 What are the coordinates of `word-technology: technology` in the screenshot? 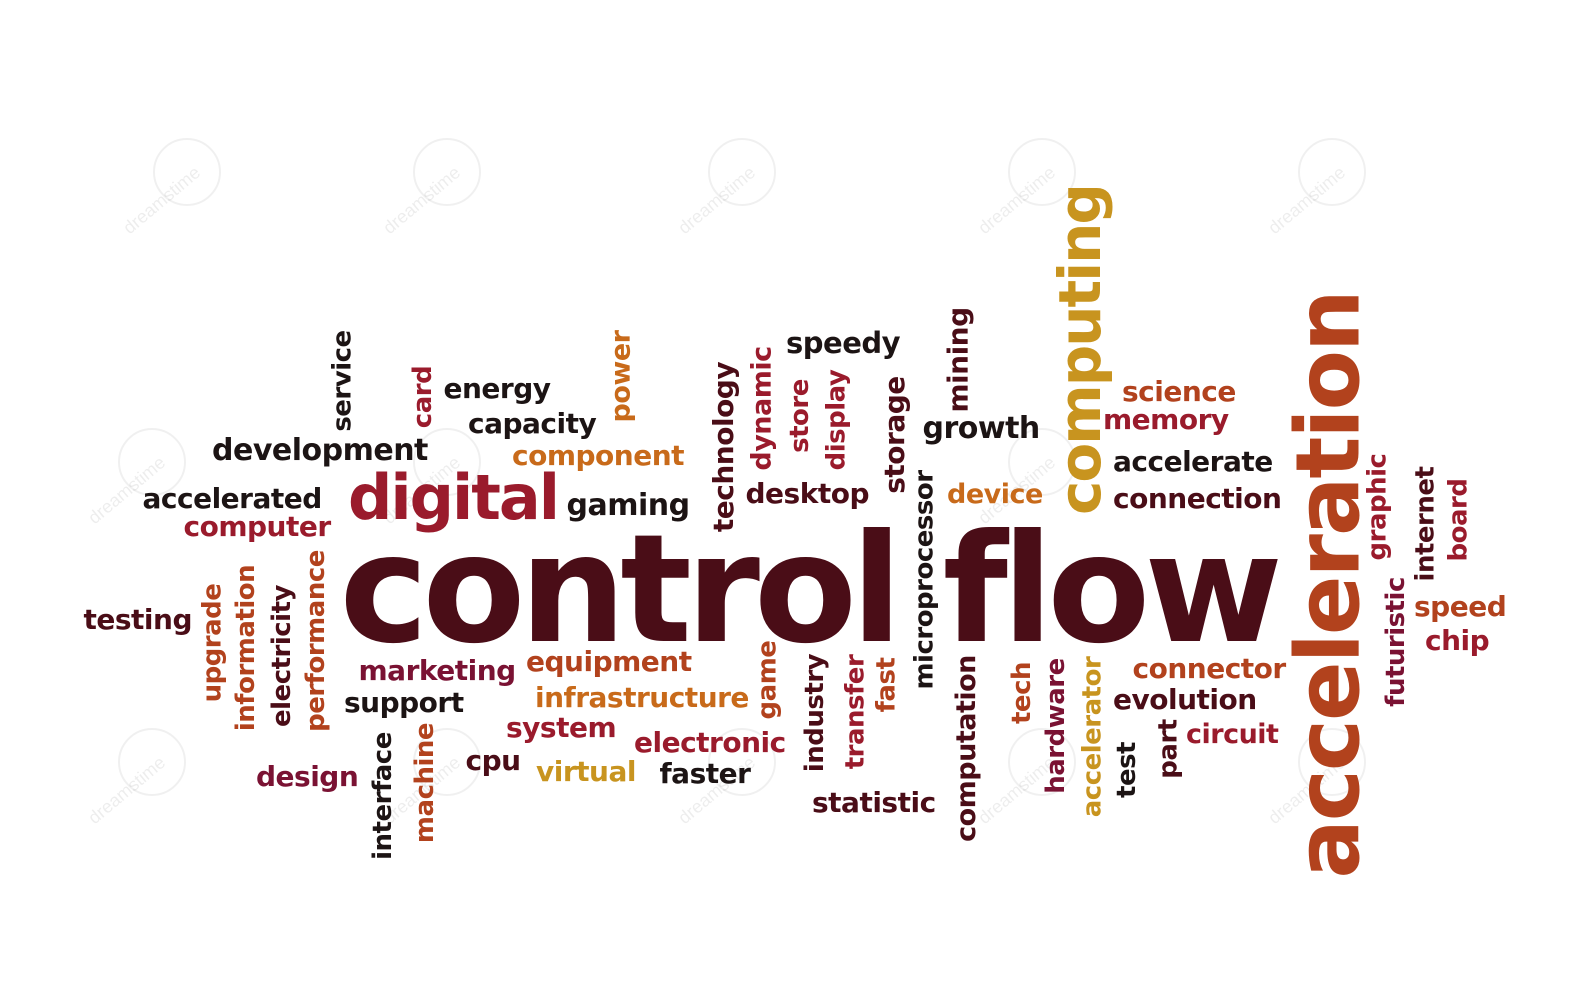 It's located at (724, 447).